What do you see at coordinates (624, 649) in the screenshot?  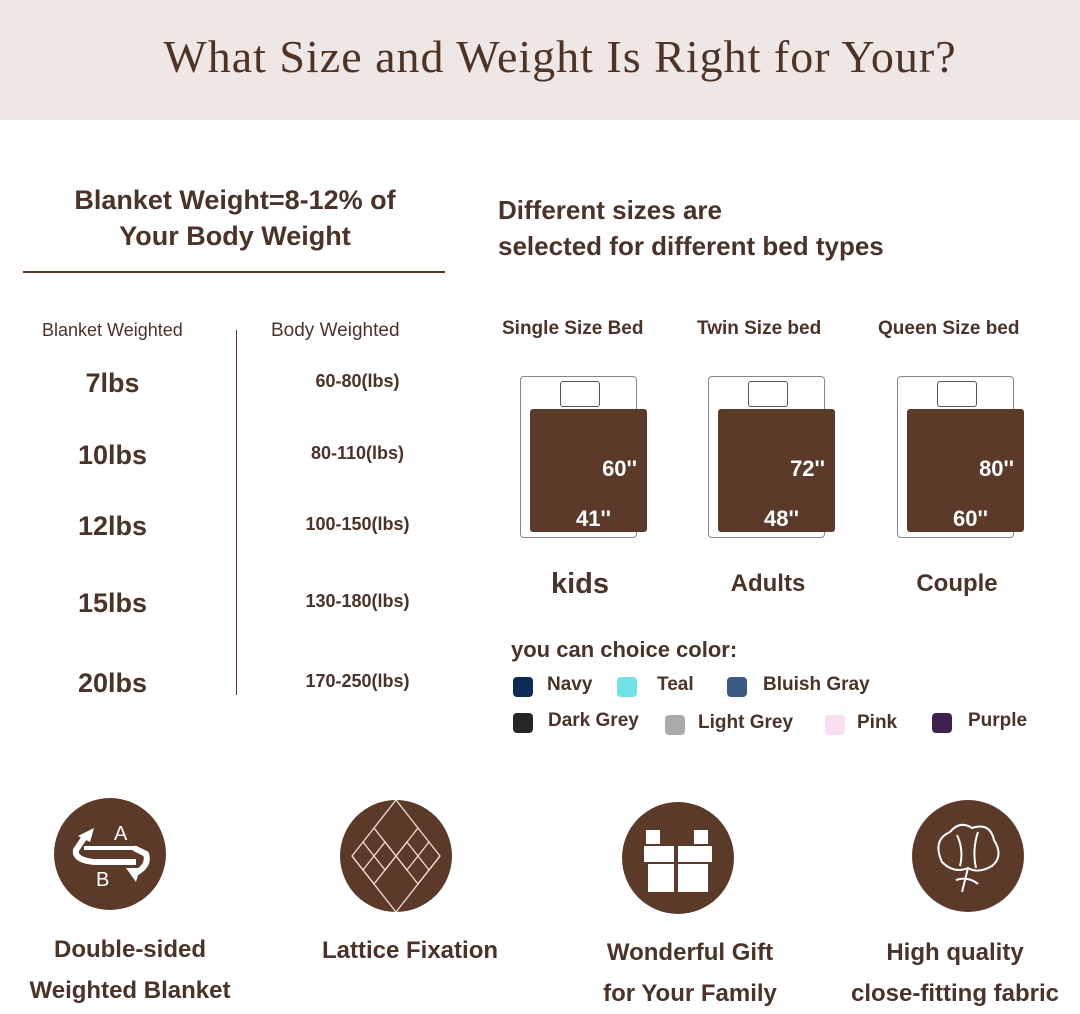 I see `color-label: you can choice color:` at bounding box center [624, 649].